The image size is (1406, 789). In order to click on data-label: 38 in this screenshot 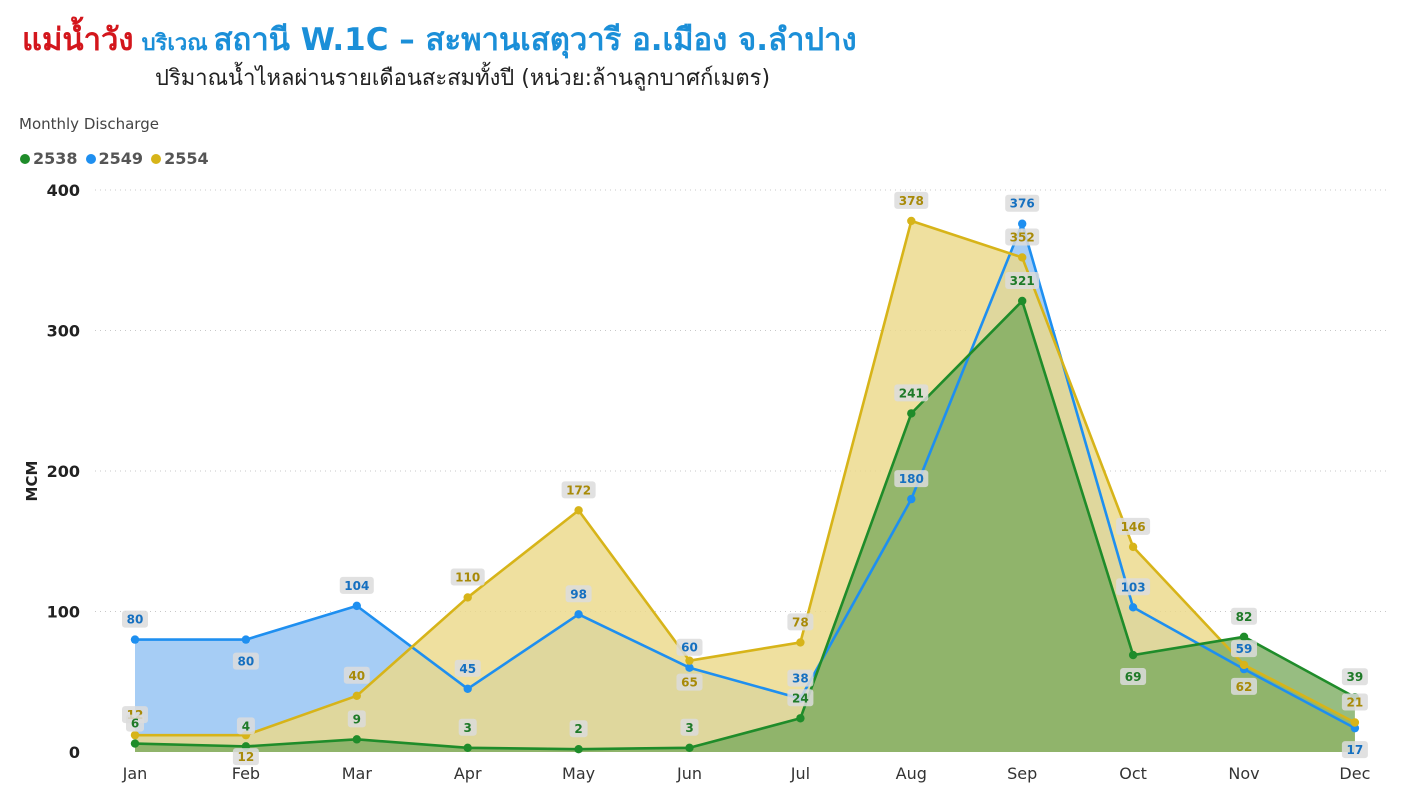, I will do `click(800, 679)`.